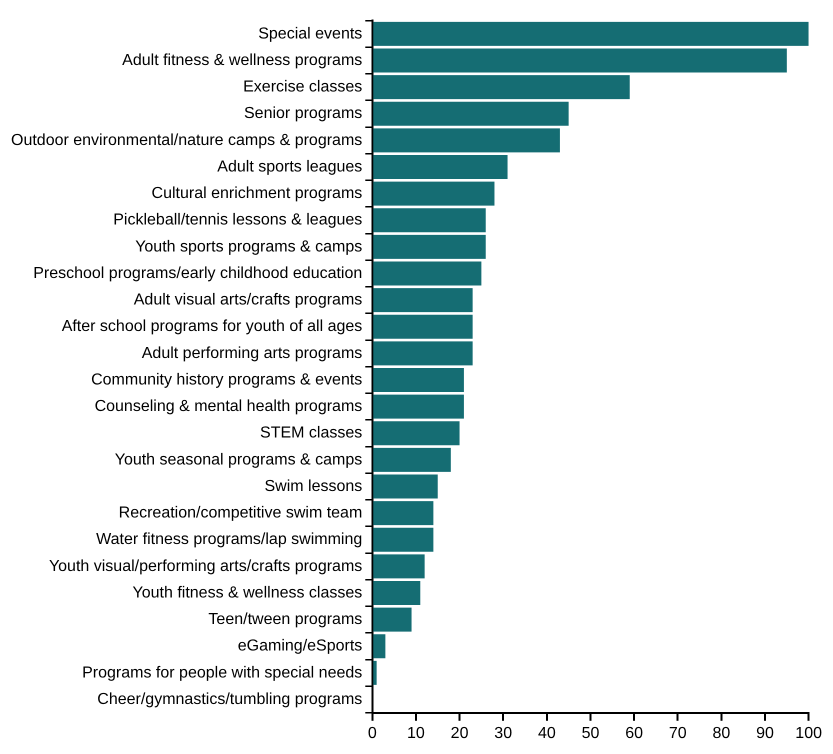  Describe the element at coordinates (186, 140) in the screenshot. I see `y-tick-label: Outdoor environmental/nature camps & programs` at that location.